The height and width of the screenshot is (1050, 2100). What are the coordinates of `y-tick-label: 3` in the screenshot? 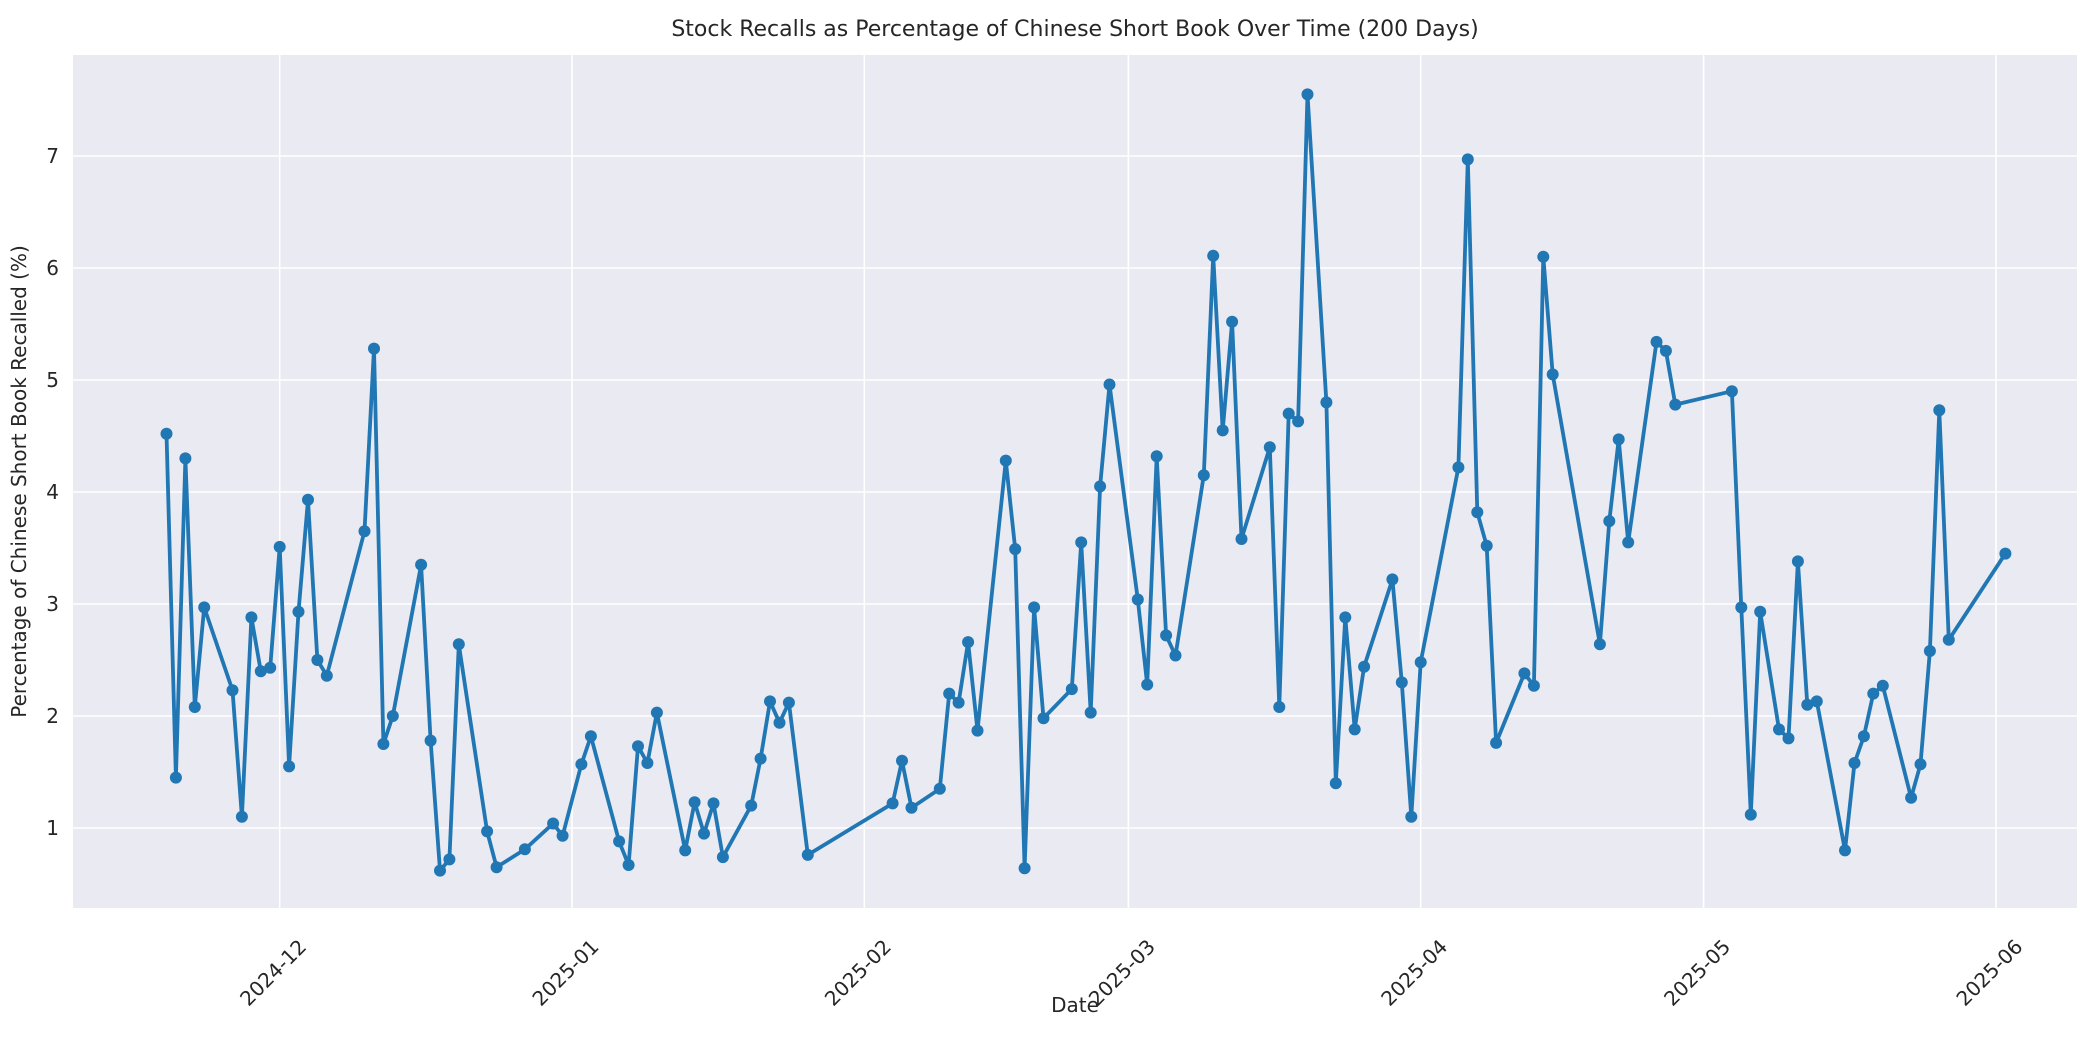 It's located at (52, 604).